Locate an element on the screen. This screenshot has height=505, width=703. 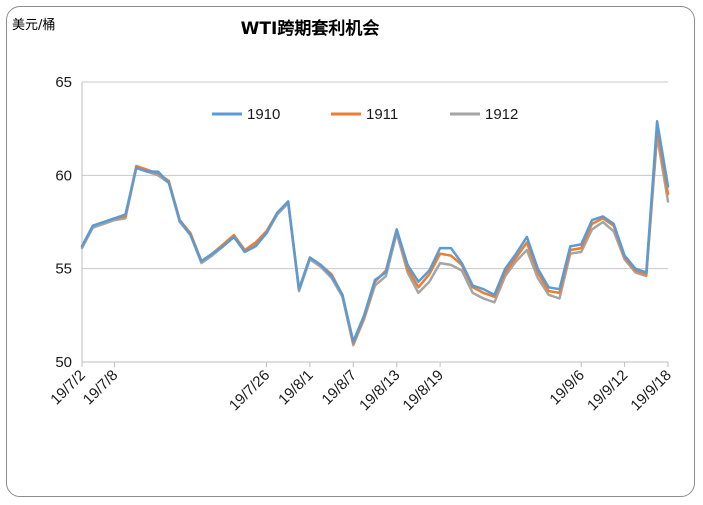
y-tick-label: 60 is located at coordinates (63, 175).